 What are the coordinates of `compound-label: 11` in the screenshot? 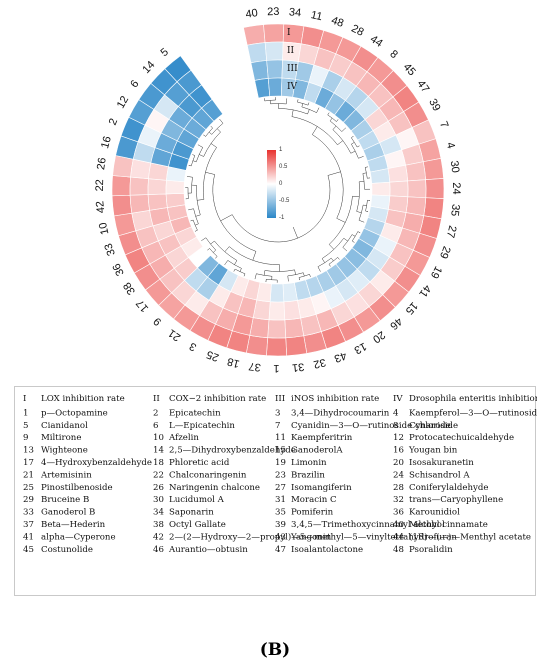 It's located at (317, 16).